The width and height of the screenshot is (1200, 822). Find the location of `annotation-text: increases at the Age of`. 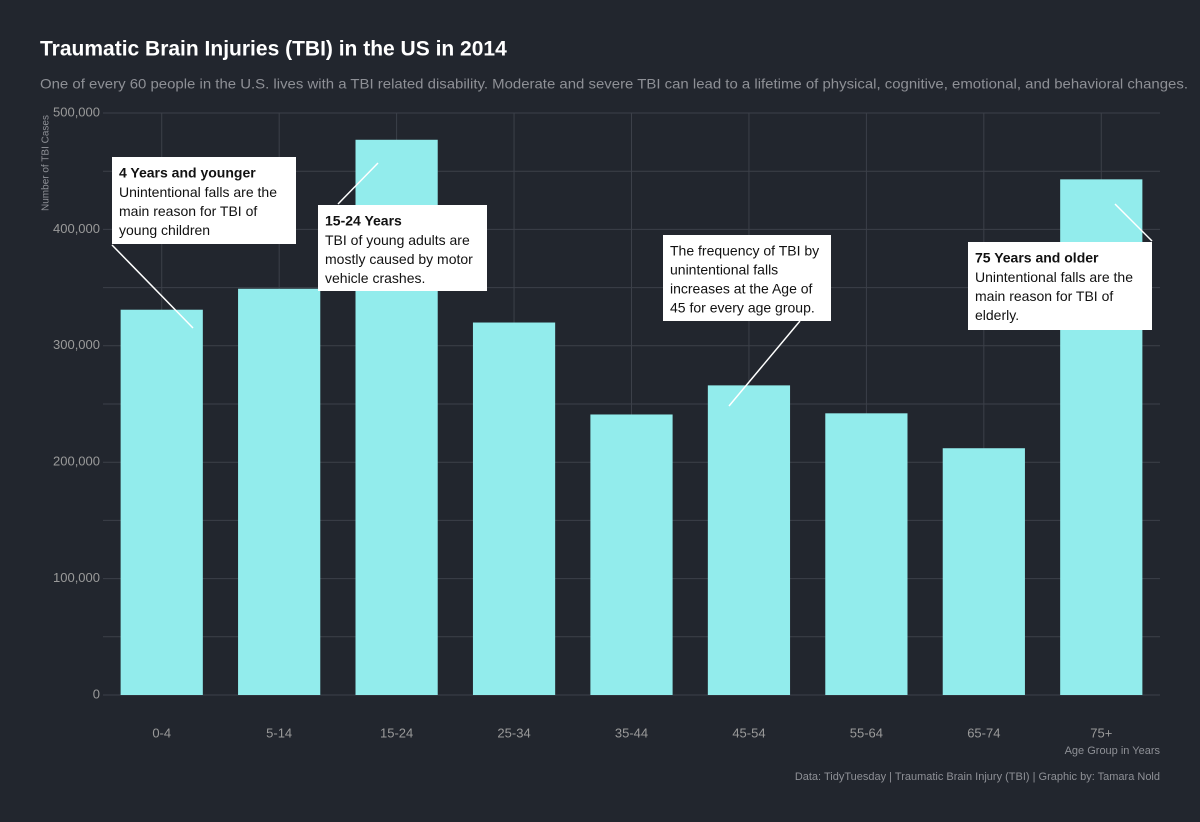

annotation-text: increases at the Age of is located at coordinates (741, 289).